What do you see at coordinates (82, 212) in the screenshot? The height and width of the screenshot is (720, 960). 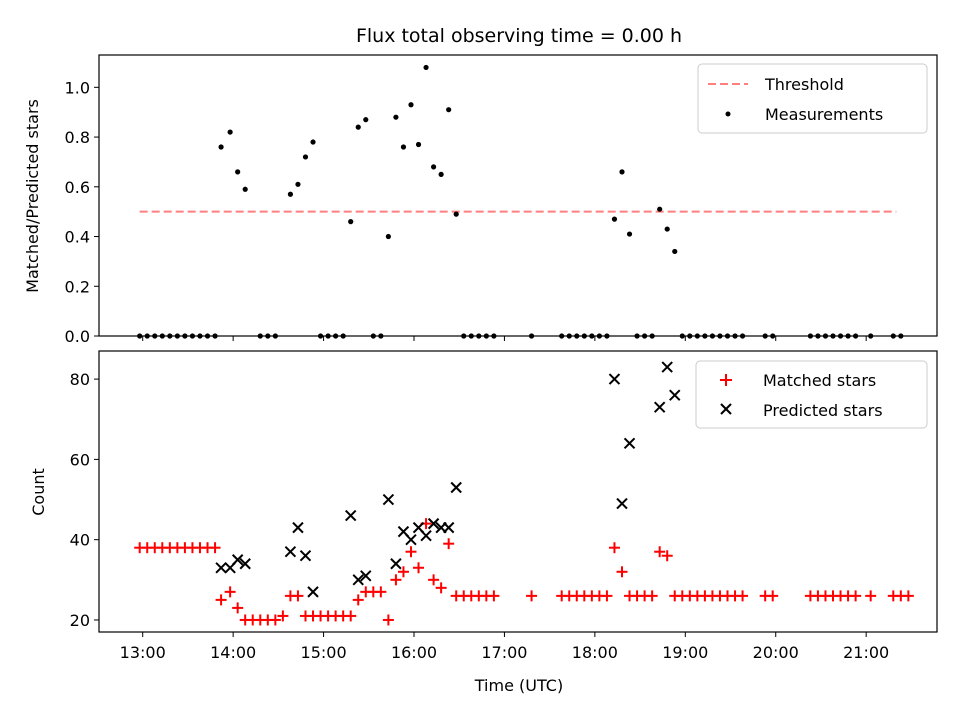 I see `top-y-ticks: 0.0 0.2 0.4 0.6 0.8 1.0` at bounding box center [82, 212].